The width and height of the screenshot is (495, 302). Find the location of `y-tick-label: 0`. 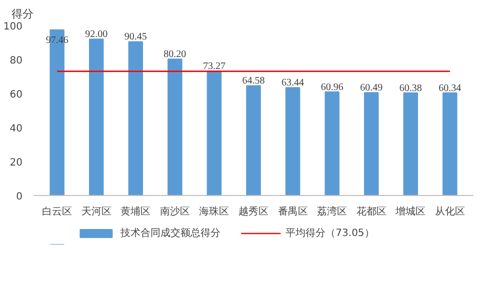

y-tick-label: 0 is located at coordinates (19, 197).